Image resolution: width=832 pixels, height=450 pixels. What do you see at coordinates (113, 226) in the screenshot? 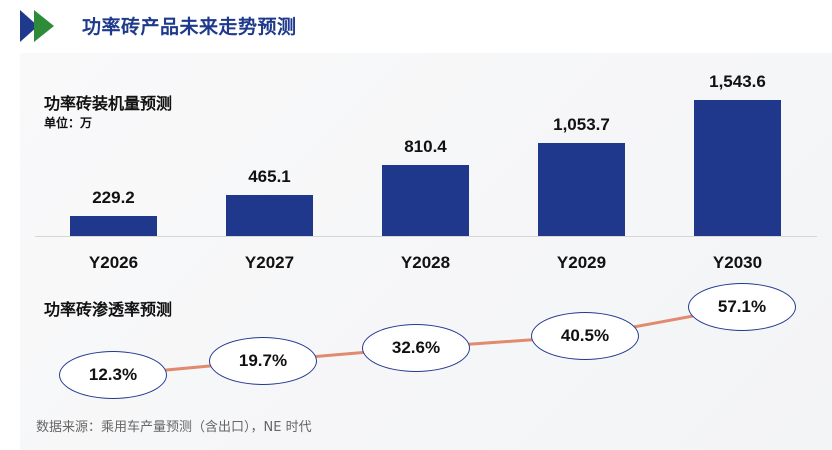
I see `bar-y2026` at bounding box center [113, 226].